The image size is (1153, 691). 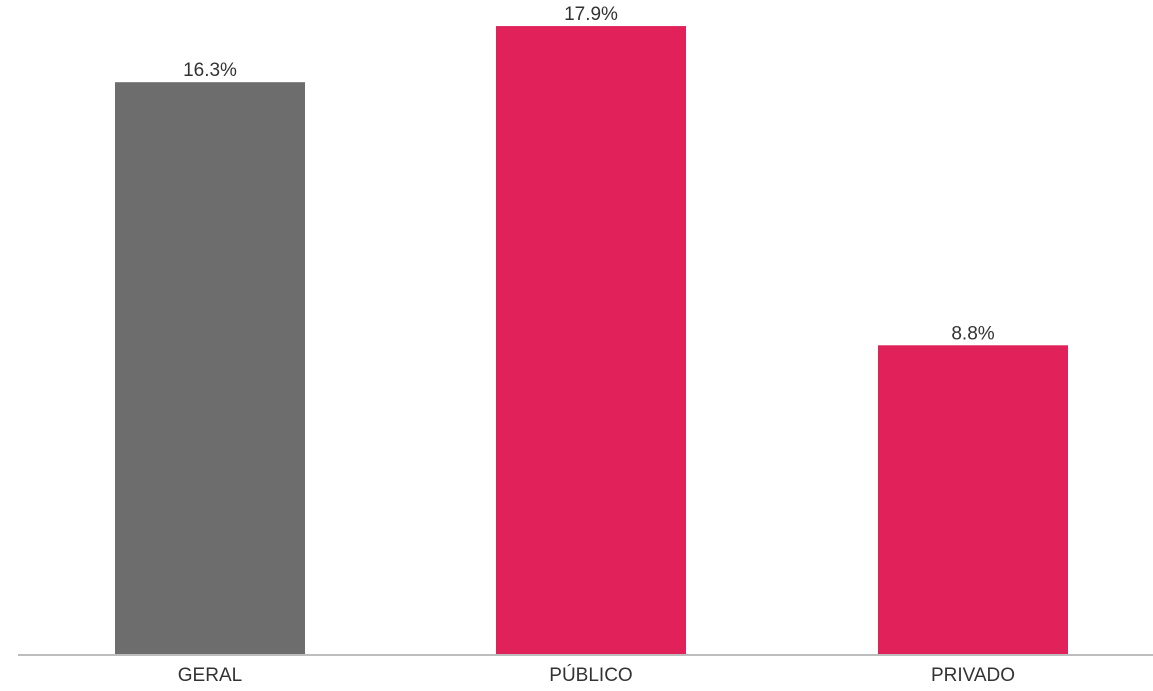 I want to click on x-tick-label-0: GERAL, so click(x=210, y=675).